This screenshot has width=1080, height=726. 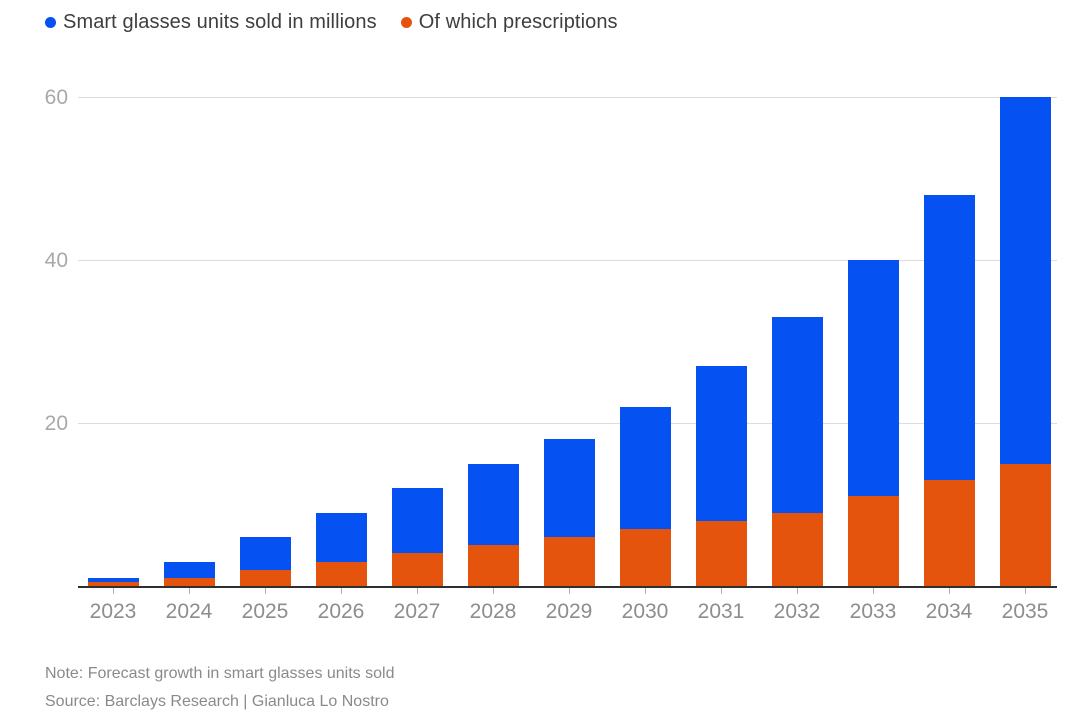 What do you see at coordinates (493, 591) in the screenshot?
I see `x-tick-2028` at bounding box center [493, 591].